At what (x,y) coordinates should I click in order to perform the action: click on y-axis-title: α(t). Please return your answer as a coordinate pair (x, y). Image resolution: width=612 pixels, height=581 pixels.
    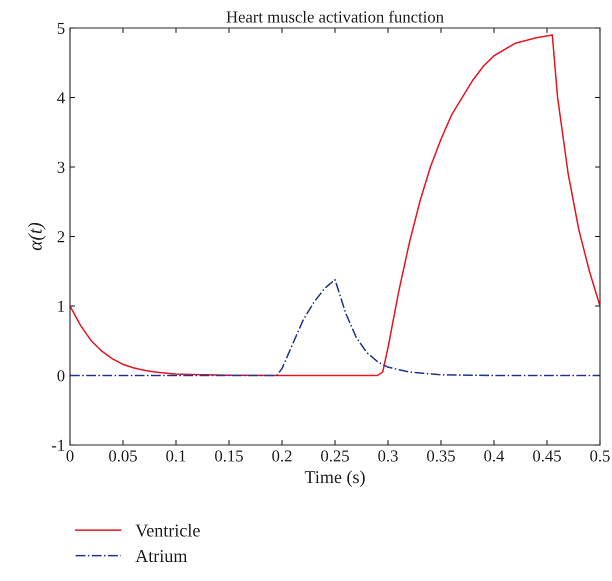
    Looking at the image, I should click on (37, 236).